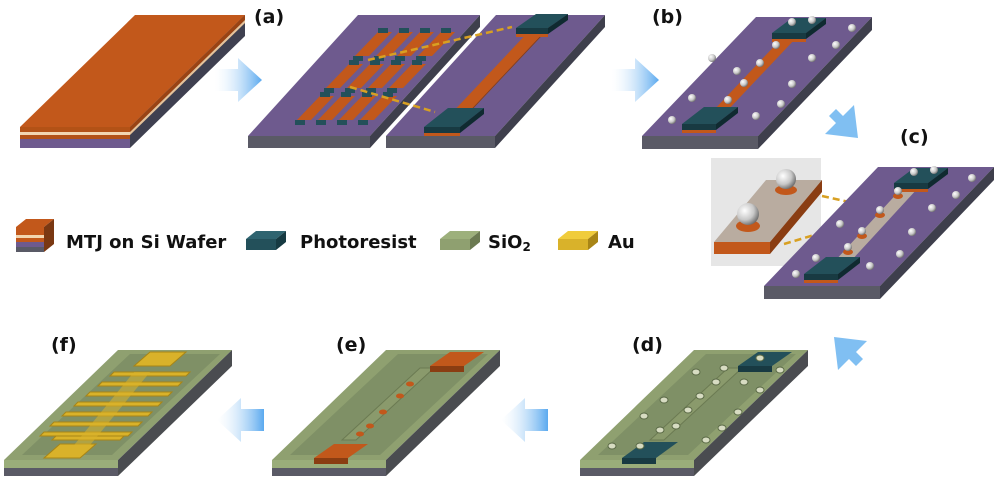 The width and height of the screenshot is (1000, 487). Describe the element at coordinates (621, 242) in the screenshot. I see `legend-label-au: Au` at that location.